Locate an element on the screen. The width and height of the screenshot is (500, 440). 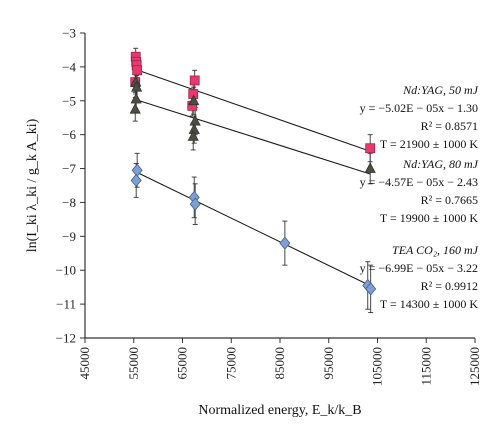
x-tick-label: 65000 is located at coordinates (182, 363).